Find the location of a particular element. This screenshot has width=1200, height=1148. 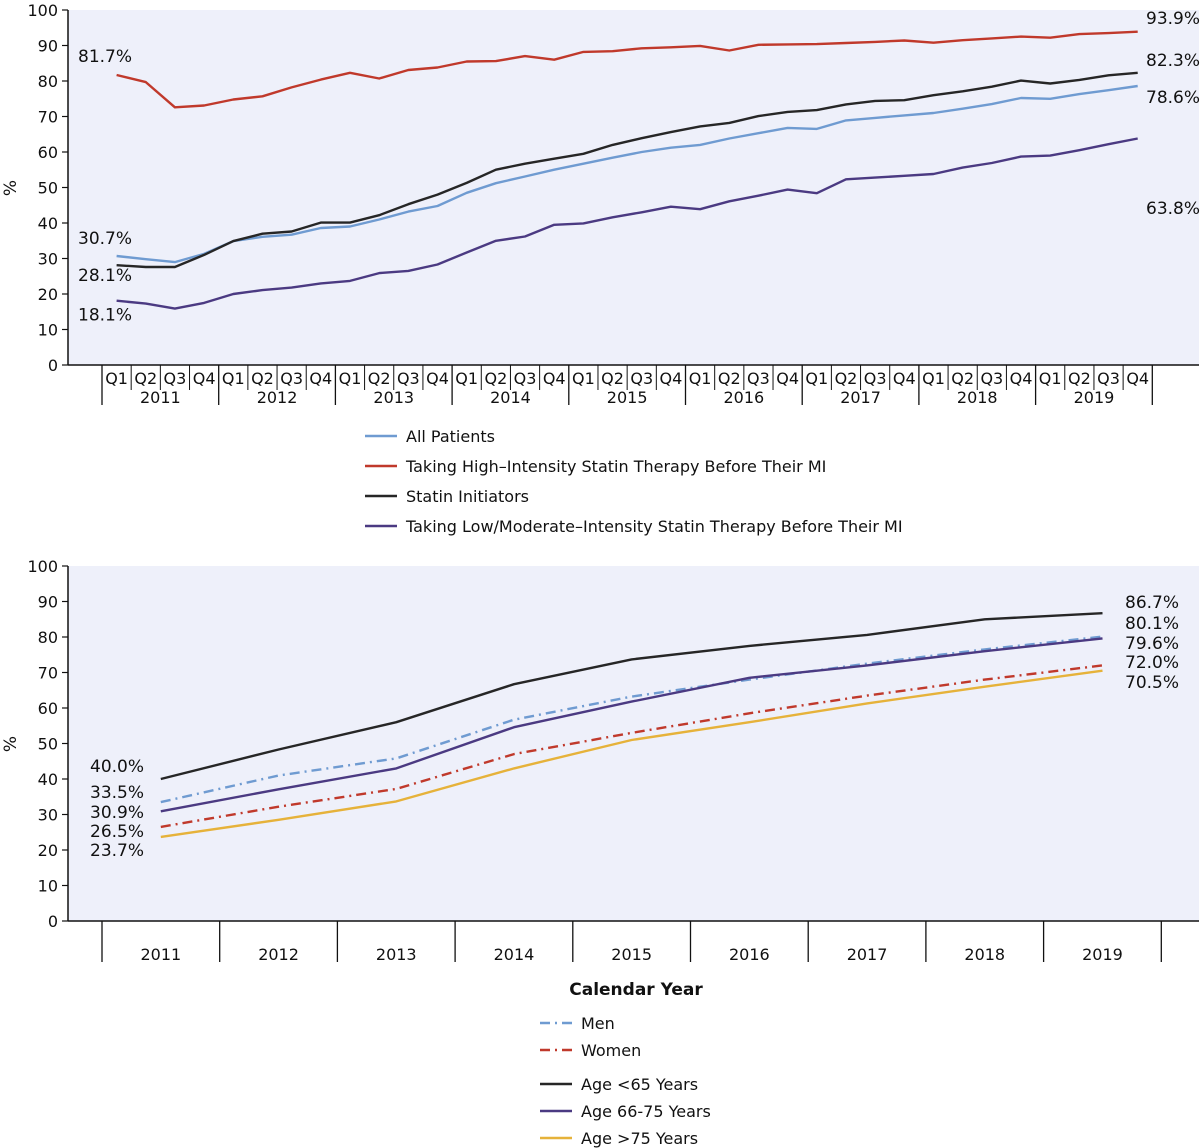

bottom-line-men is located at coordinates (631, 719).